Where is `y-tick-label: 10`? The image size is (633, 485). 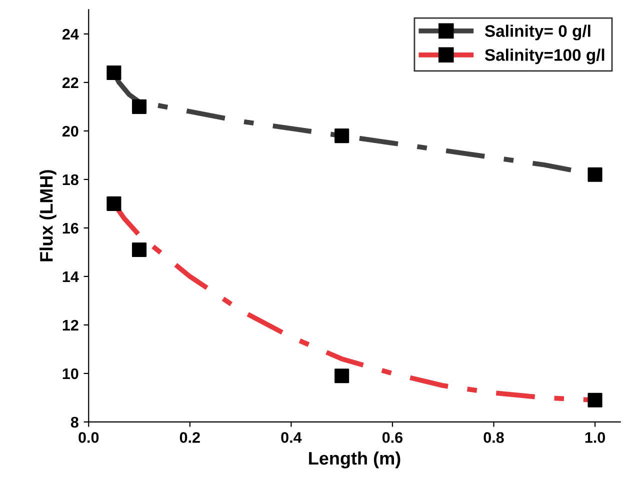
y-tick-label: 10 is located at coordinates (70, 374).